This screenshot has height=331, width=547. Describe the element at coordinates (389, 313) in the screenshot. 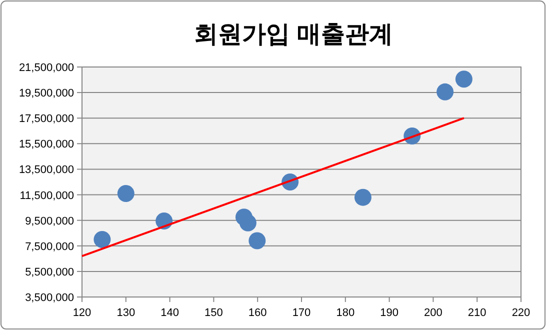

I see `x-tick-label: 190` at that location.